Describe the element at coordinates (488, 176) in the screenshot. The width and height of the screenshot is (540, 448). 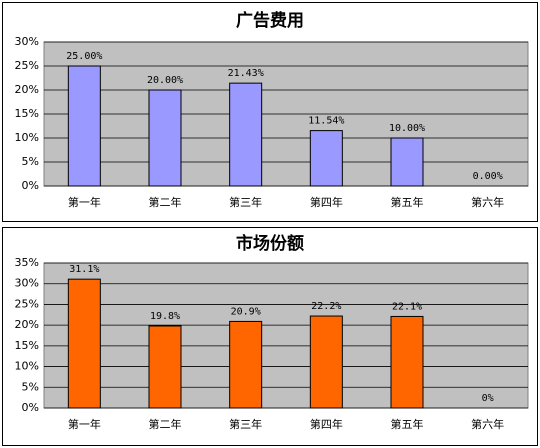
I see `value-label: 0.00%` at that location.